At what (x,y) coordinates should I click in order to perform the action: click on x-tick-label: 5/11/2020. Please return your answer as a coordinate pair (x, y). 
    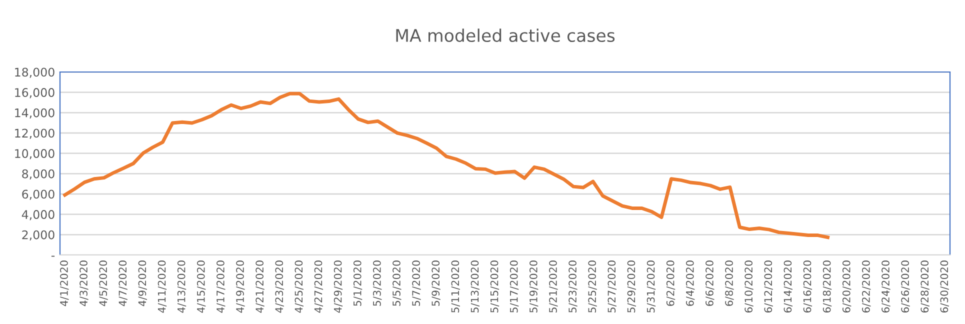
    Looking at the image, I should click on (455, 286).